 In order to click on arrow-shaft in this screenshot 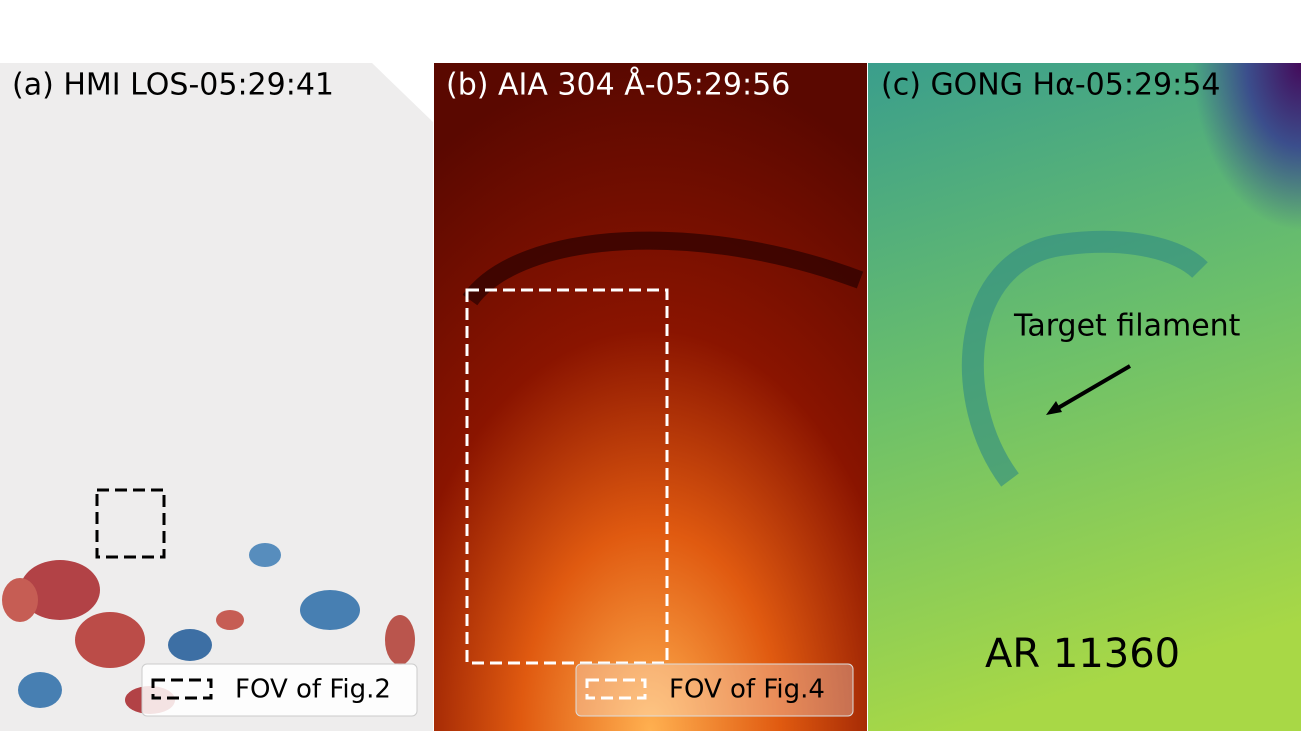, I will do `click(1094, 387)`.